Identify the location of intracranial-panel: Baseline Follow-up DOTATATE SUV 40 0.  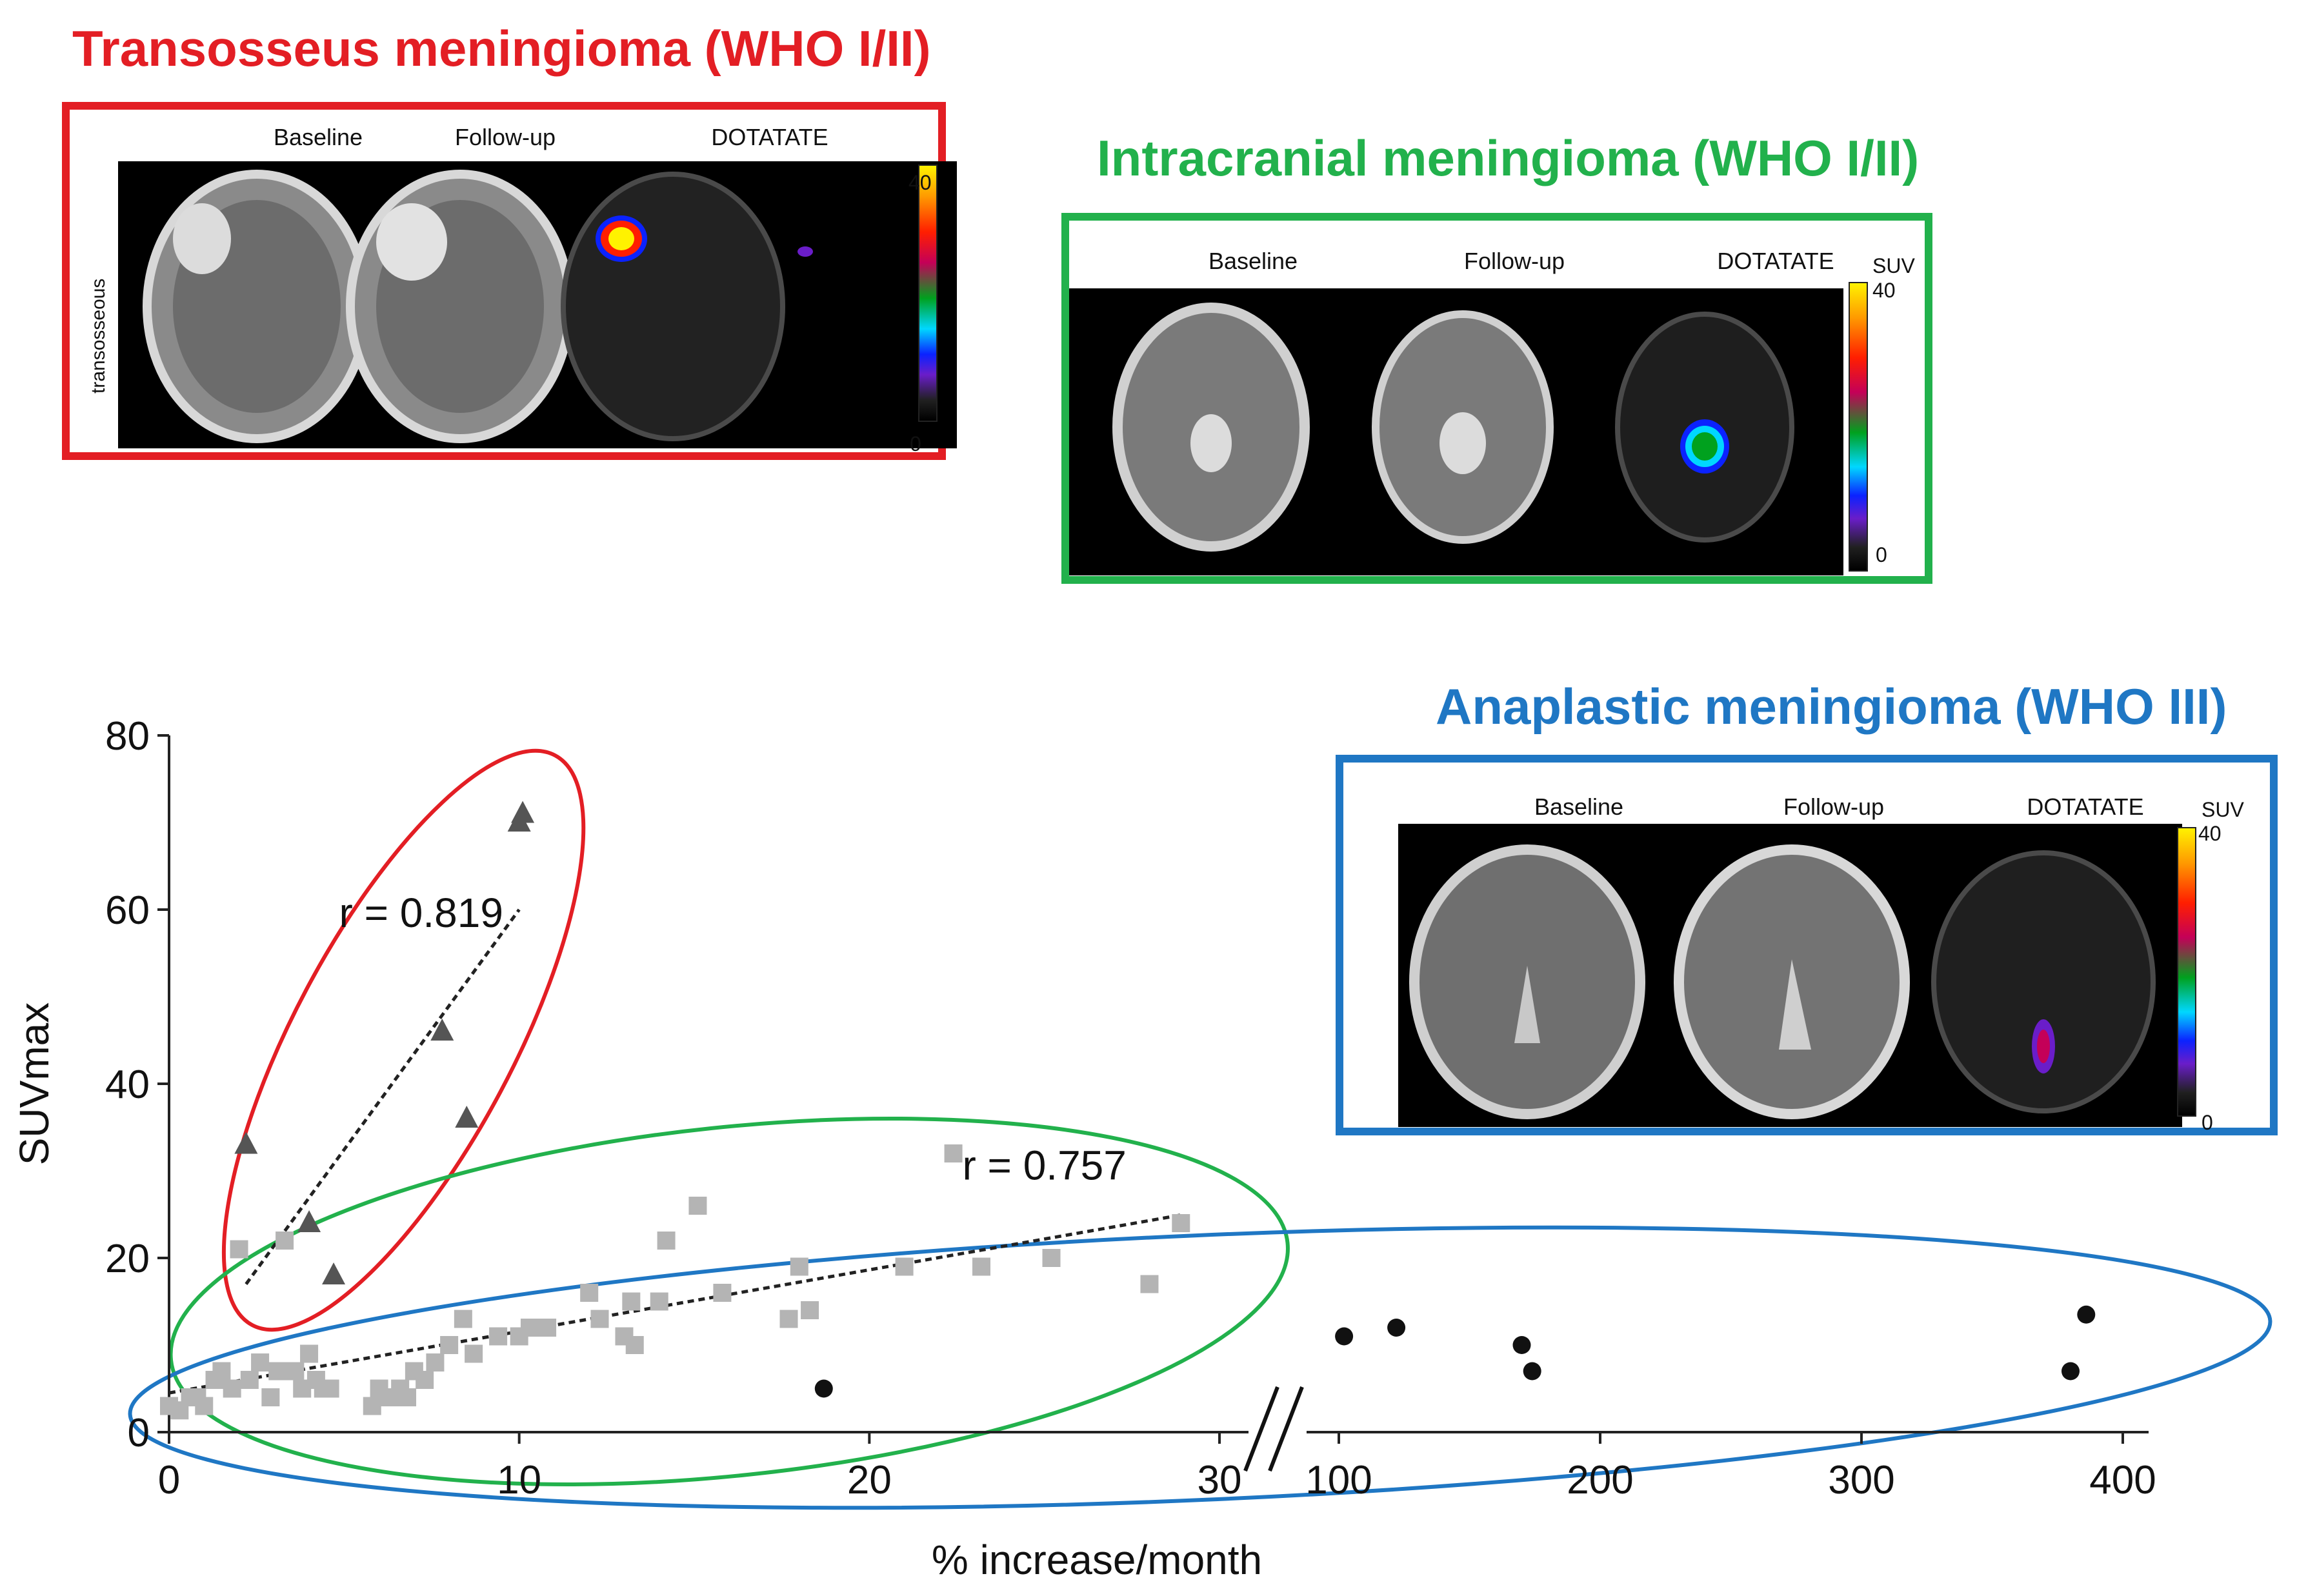
(1496, 398).